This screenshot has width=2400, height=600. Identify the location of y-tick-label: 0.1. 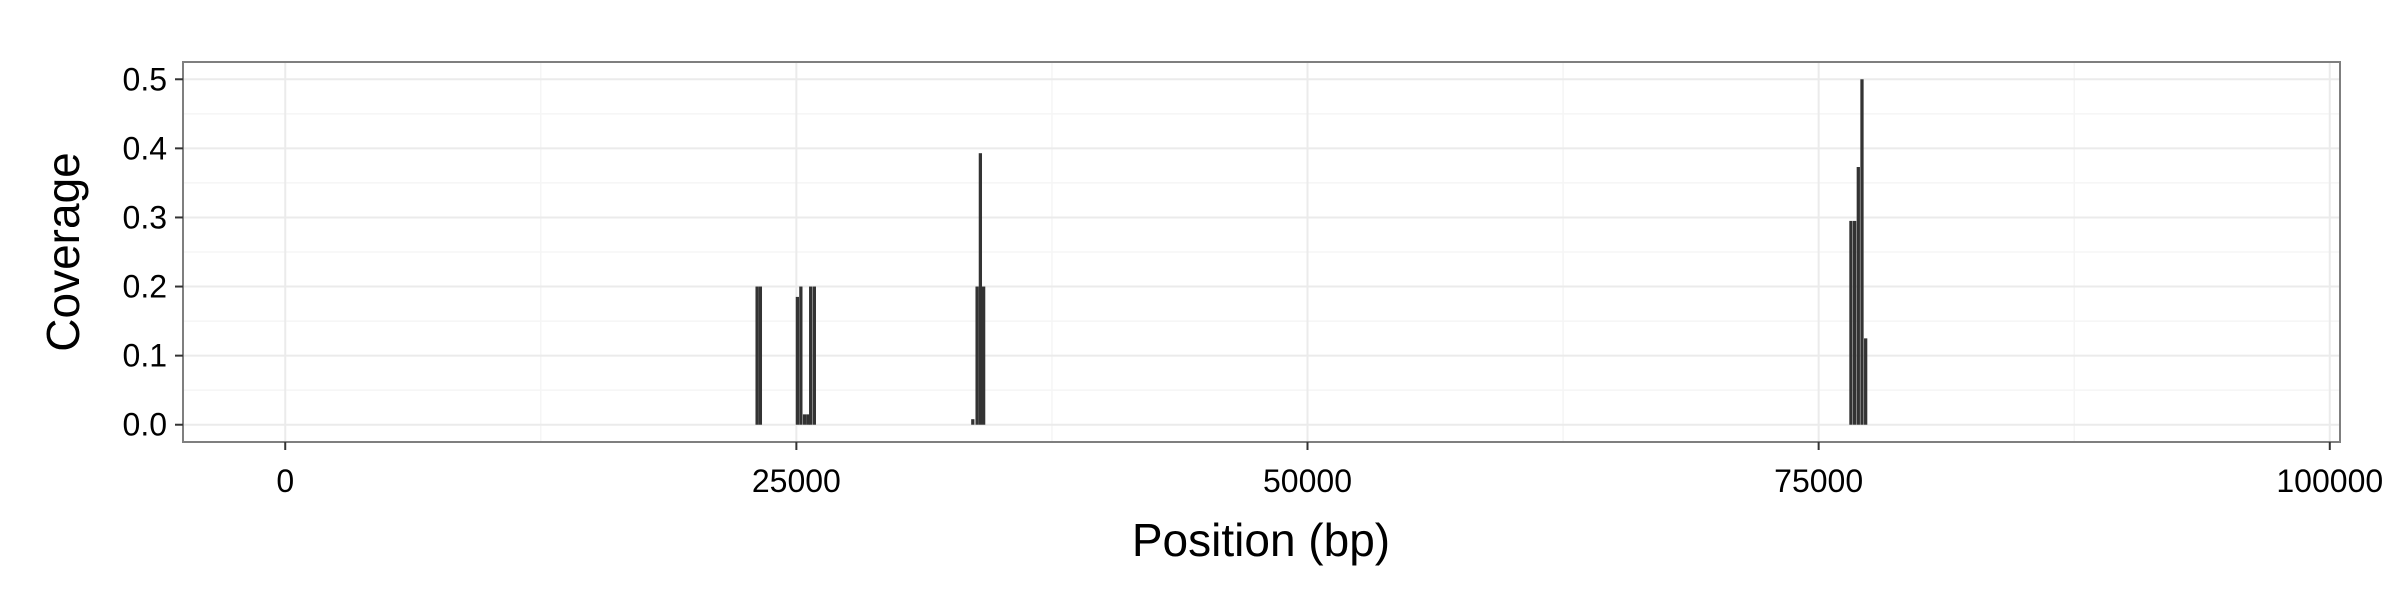
(145, 356).